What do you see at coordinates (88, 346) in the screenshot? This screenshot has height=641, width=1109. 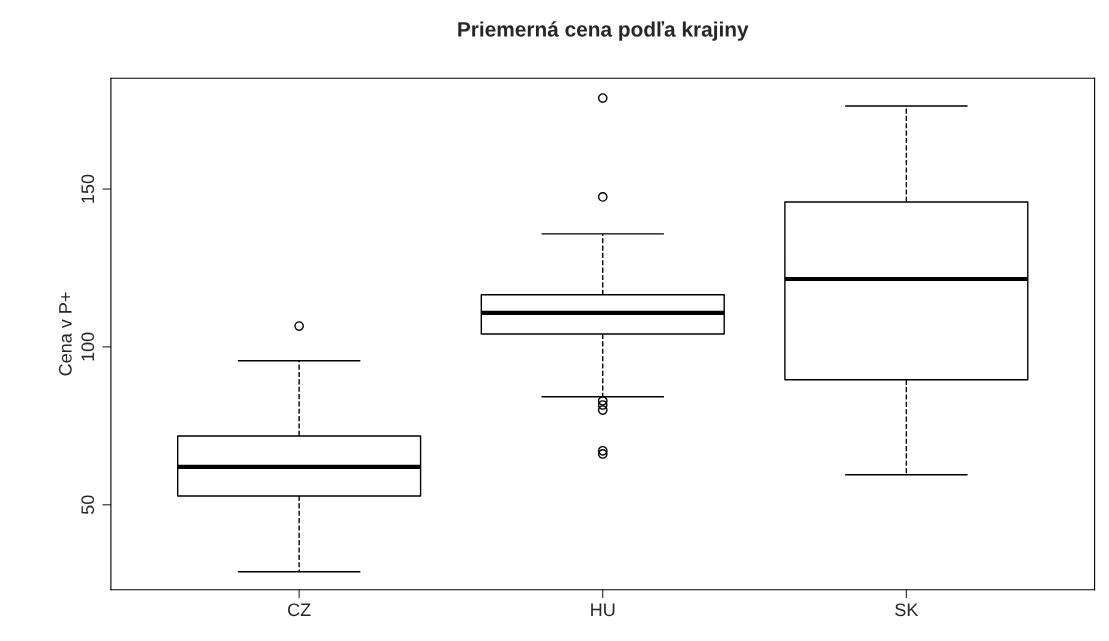 I see `y-tick-label: 100` at bounding box center [88, 346].